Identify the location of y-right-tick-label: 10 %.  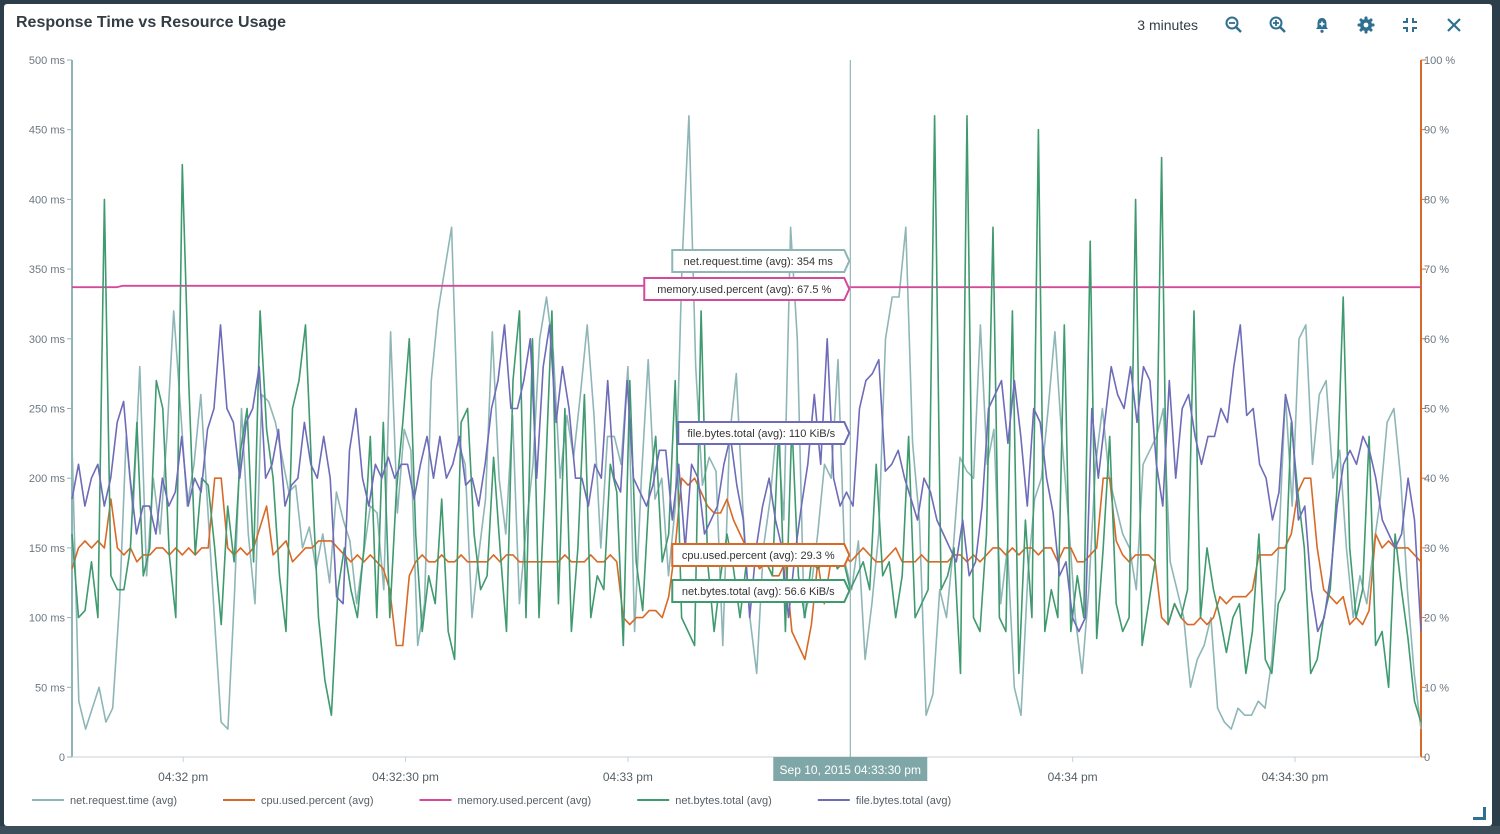
(1436, 688).